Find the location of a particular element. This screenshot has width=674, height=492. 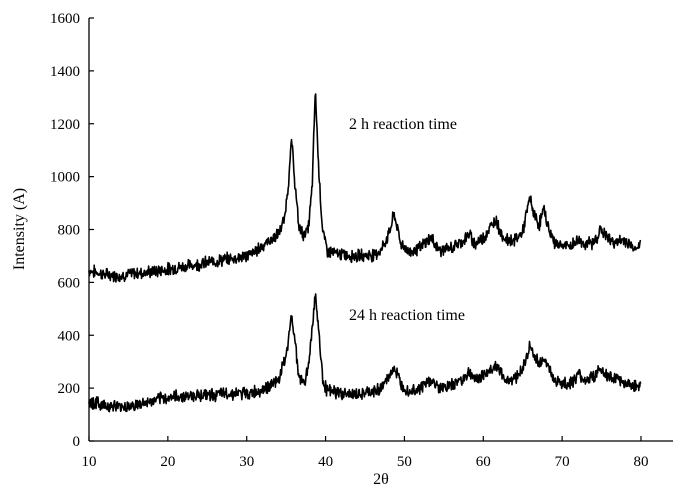

x-tick-label: 50 is located at coordinates (404, 462).